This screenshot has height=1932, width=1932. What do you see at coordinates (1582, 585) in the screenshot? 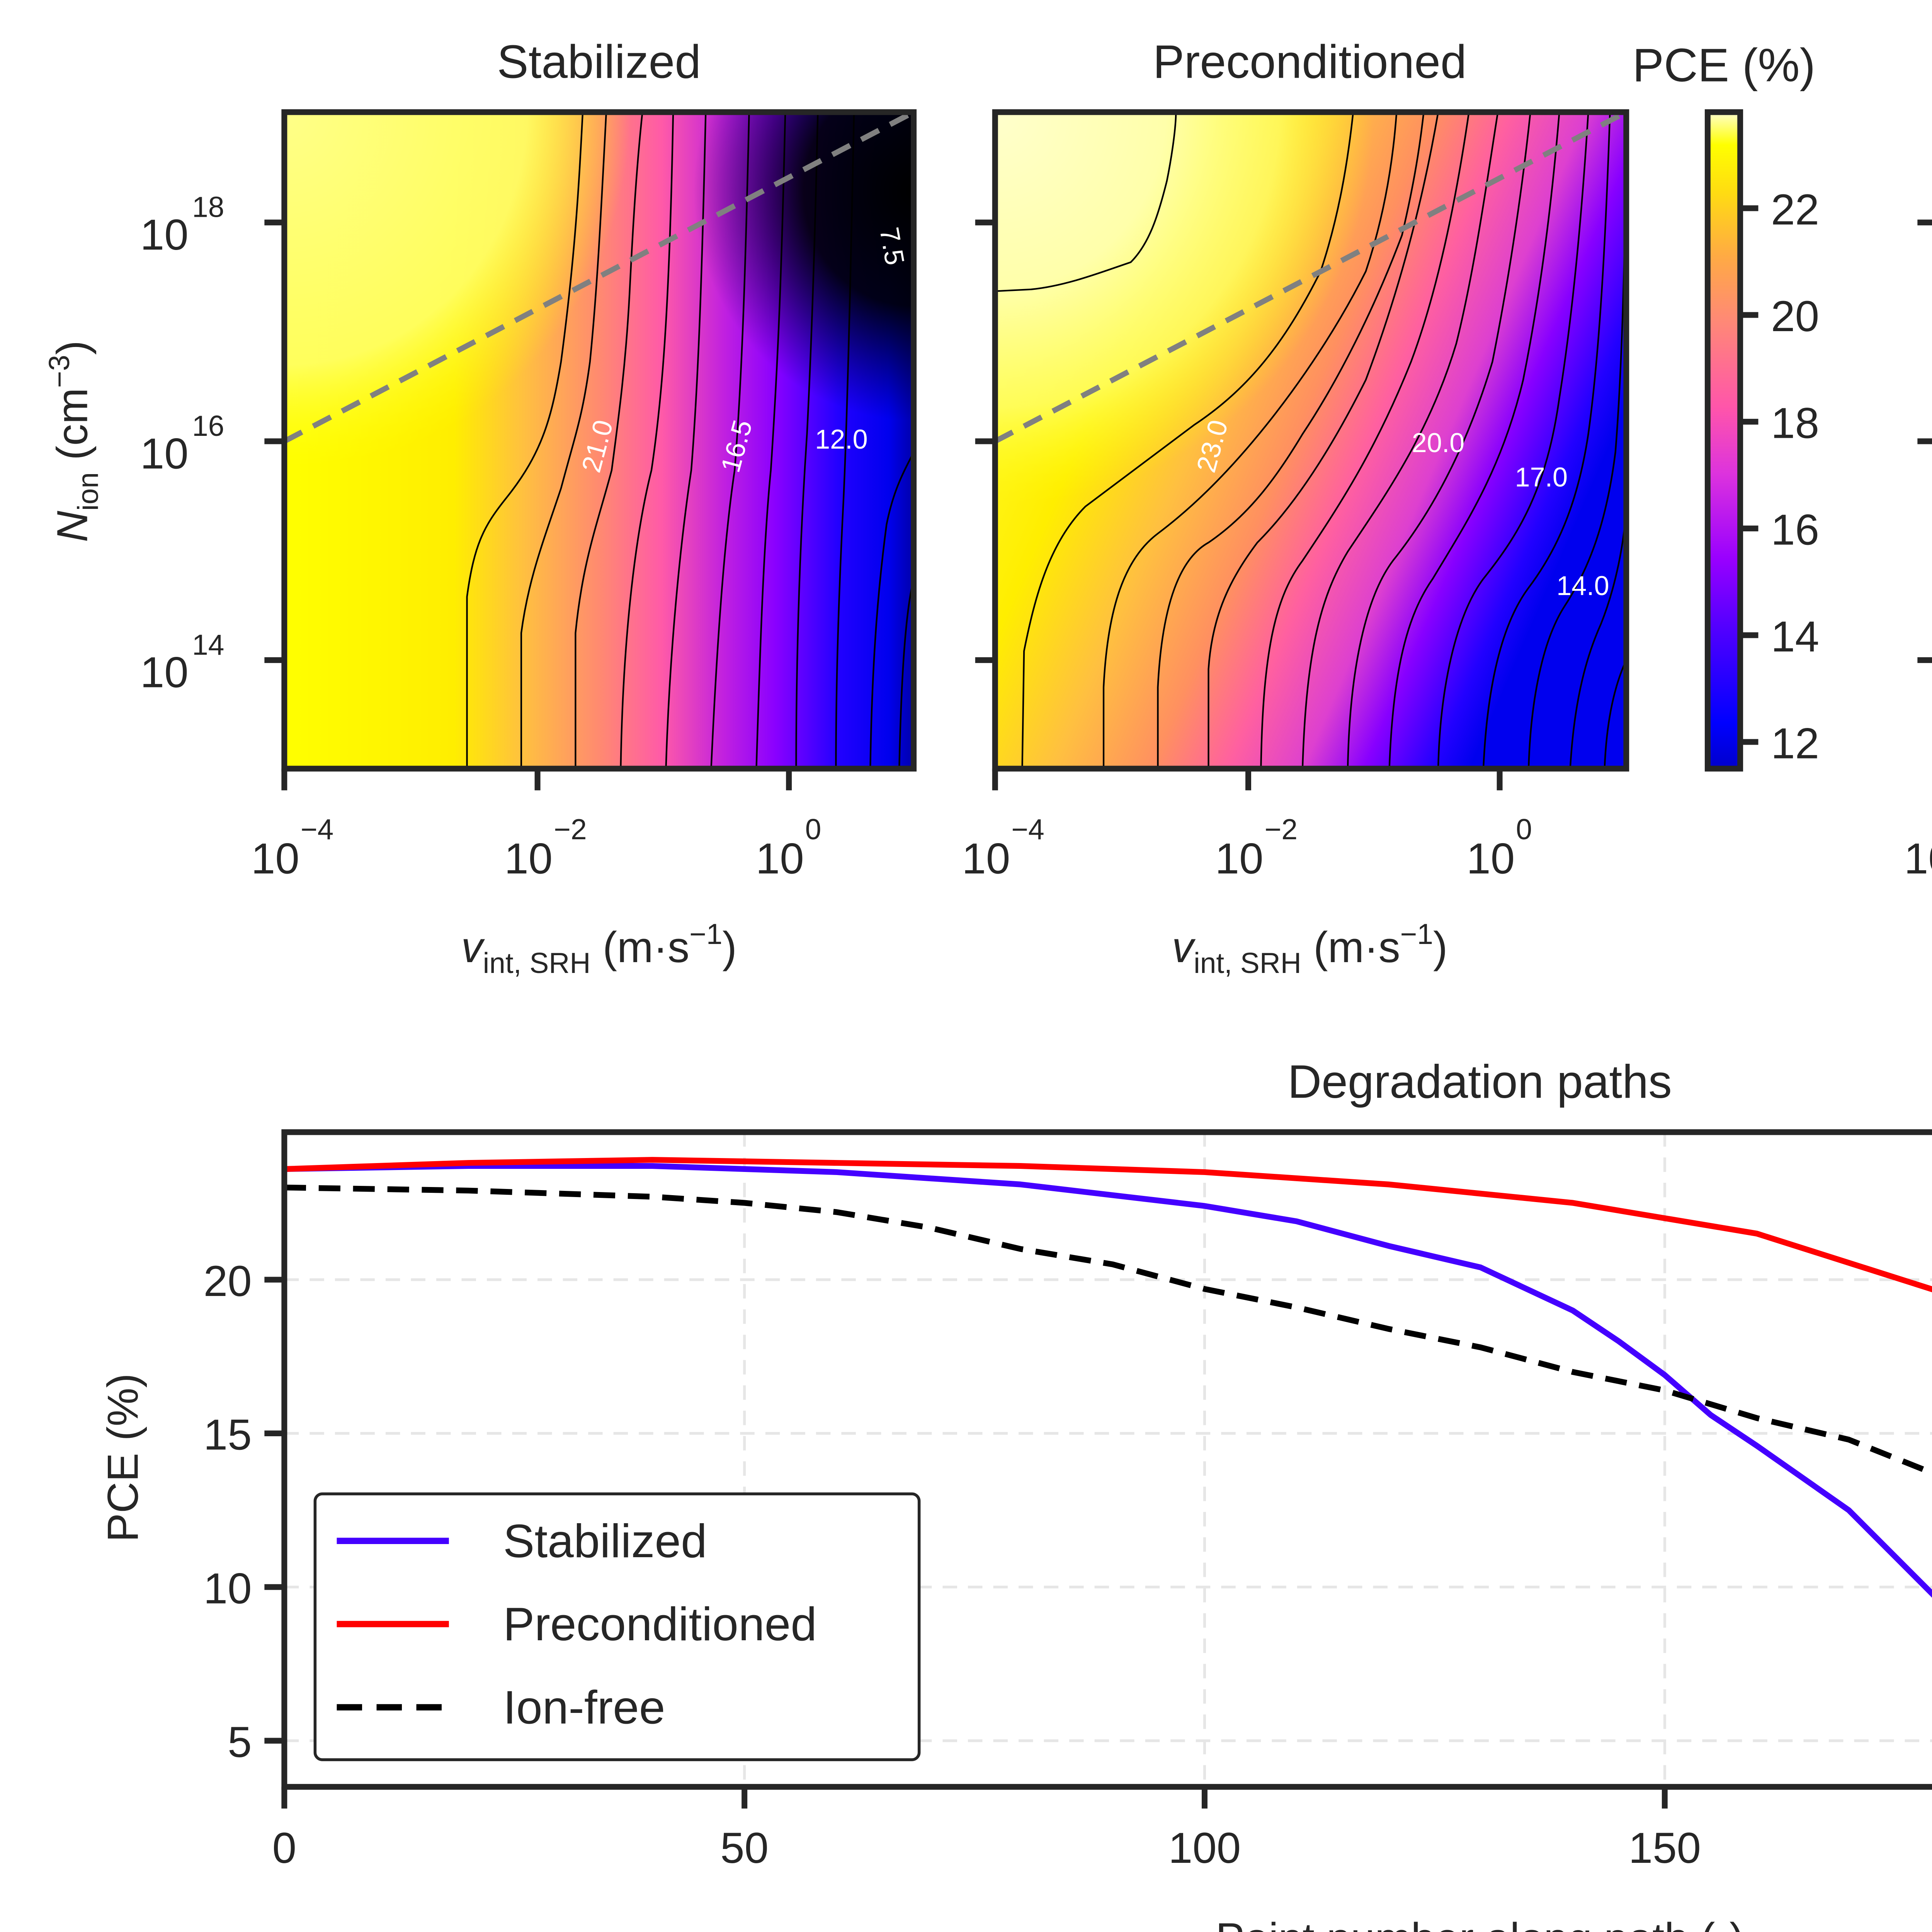
I see `contour-label: 14.0` at bounding box center [1582, 585].